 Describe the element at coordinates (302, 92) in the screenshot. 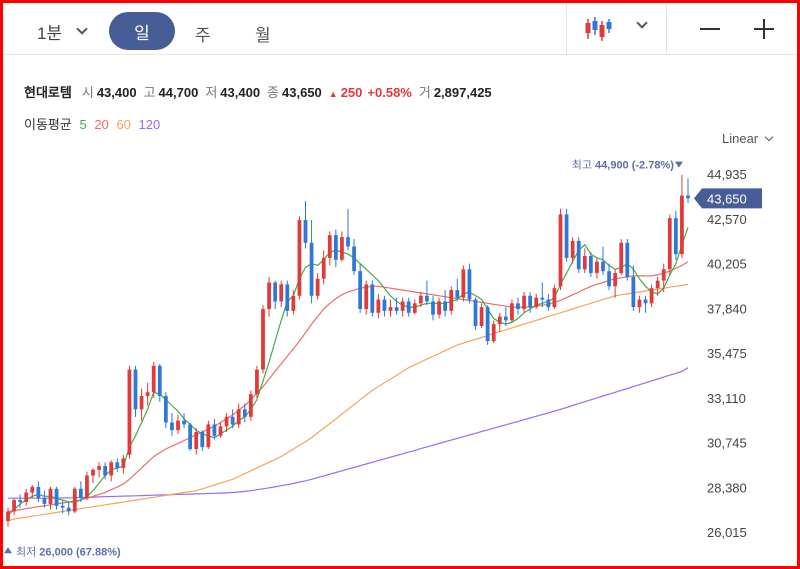

I see `close-value: 43,650` at that location.